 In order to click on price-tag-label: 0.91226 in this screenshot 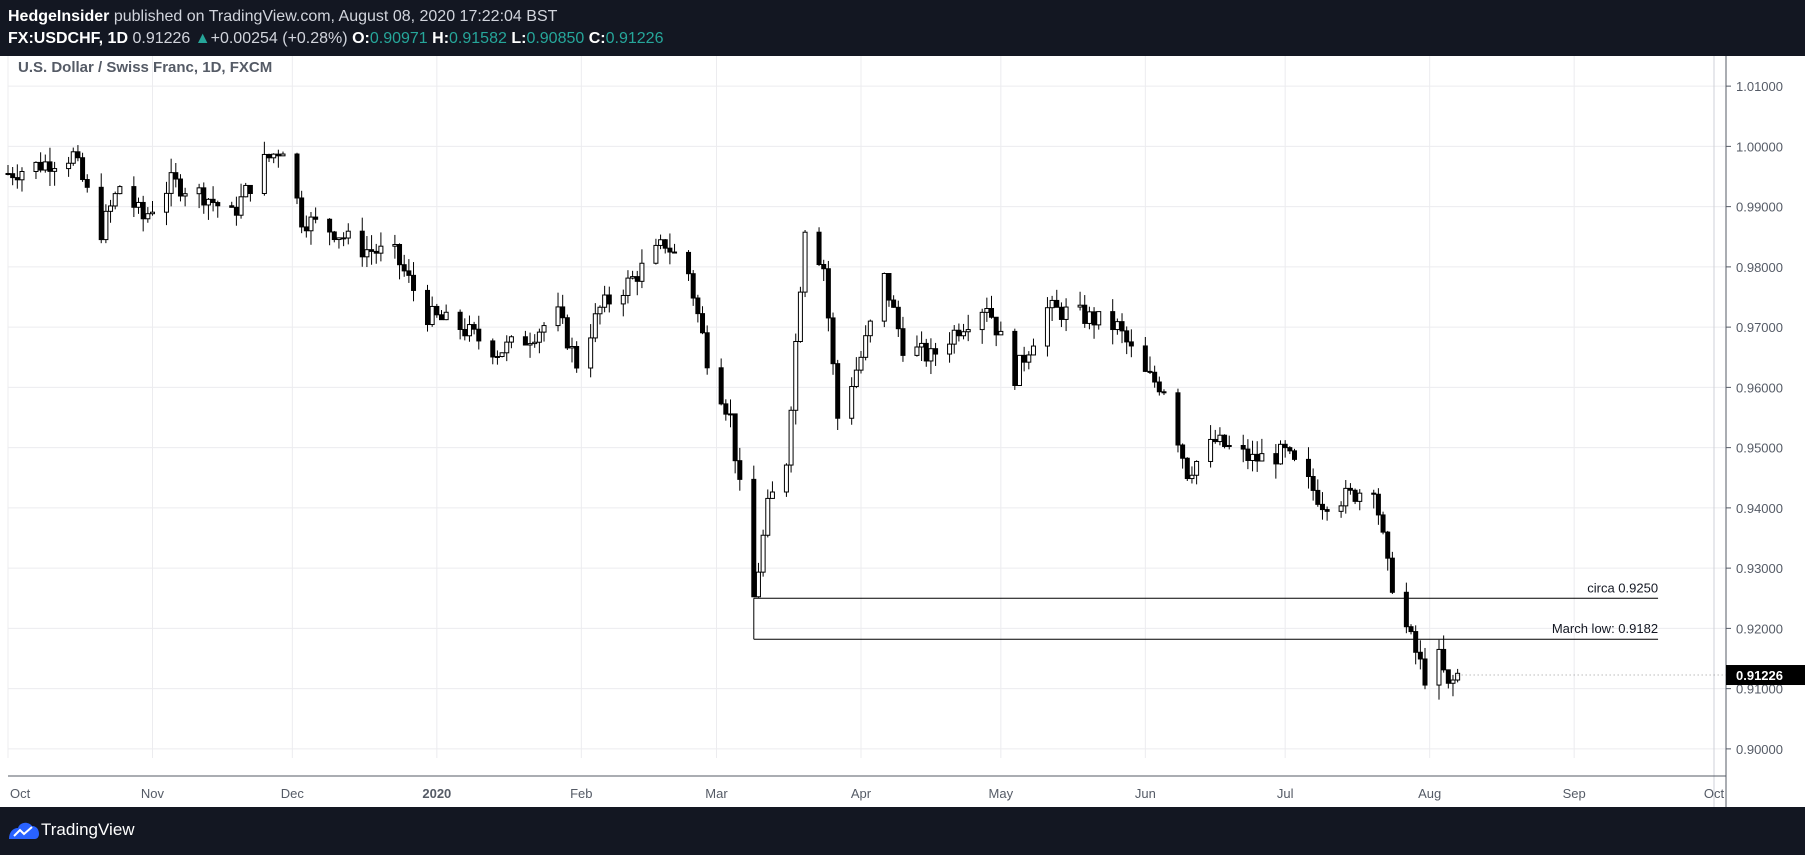, I will do `click(1759, 675)`.